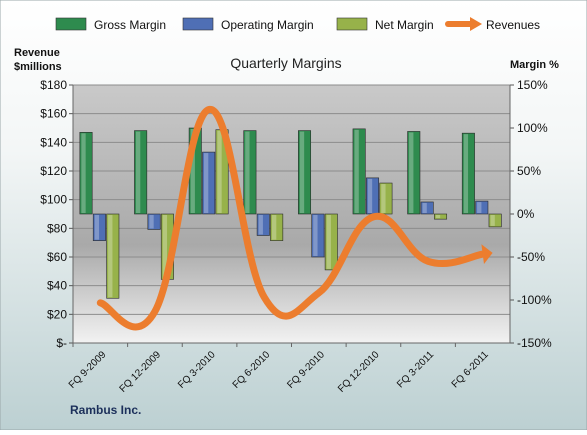 This screenshot has height=435, width=587. Describe the element at coordinates (476, 24) in the screenshot. I see `legend-arrow` at that location.